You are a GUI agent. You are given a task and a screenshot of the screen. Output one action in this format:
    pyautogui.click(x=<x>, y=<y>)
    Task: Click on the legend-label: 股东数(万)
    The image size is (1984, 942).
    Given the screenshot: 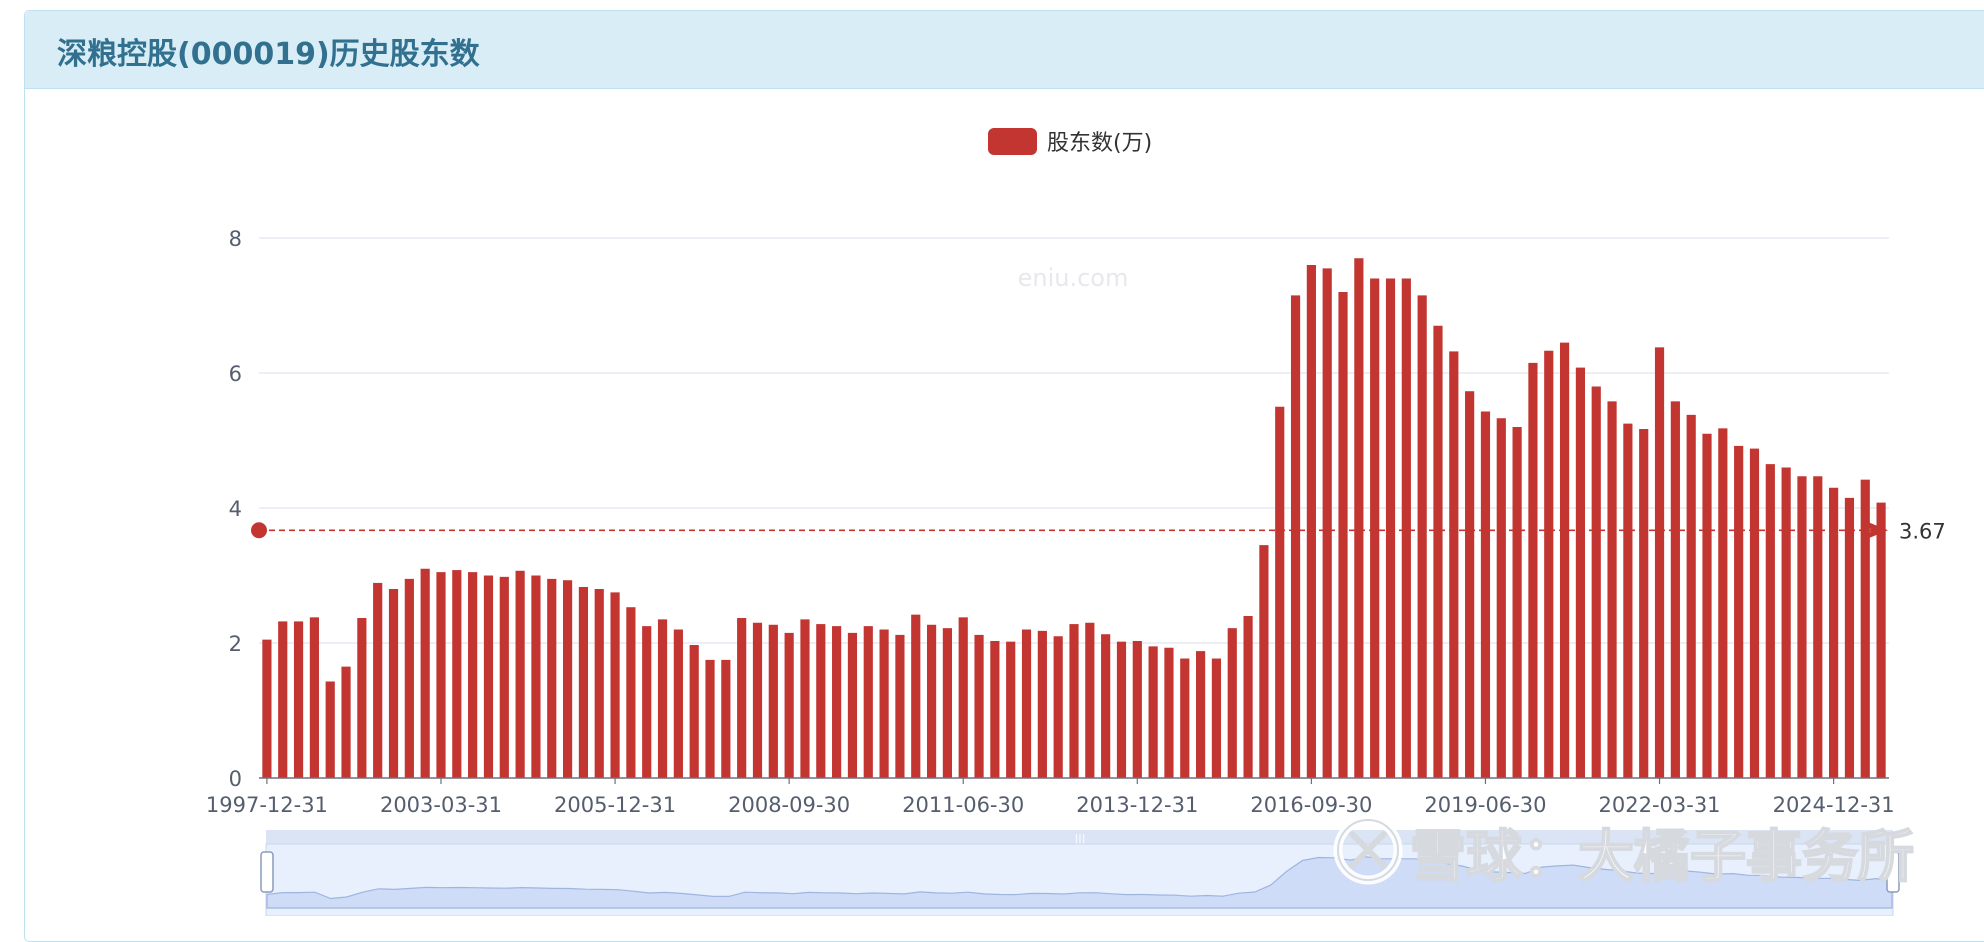 What is the action you would take?
    pyautogui.click(x=1099, y=143)
    